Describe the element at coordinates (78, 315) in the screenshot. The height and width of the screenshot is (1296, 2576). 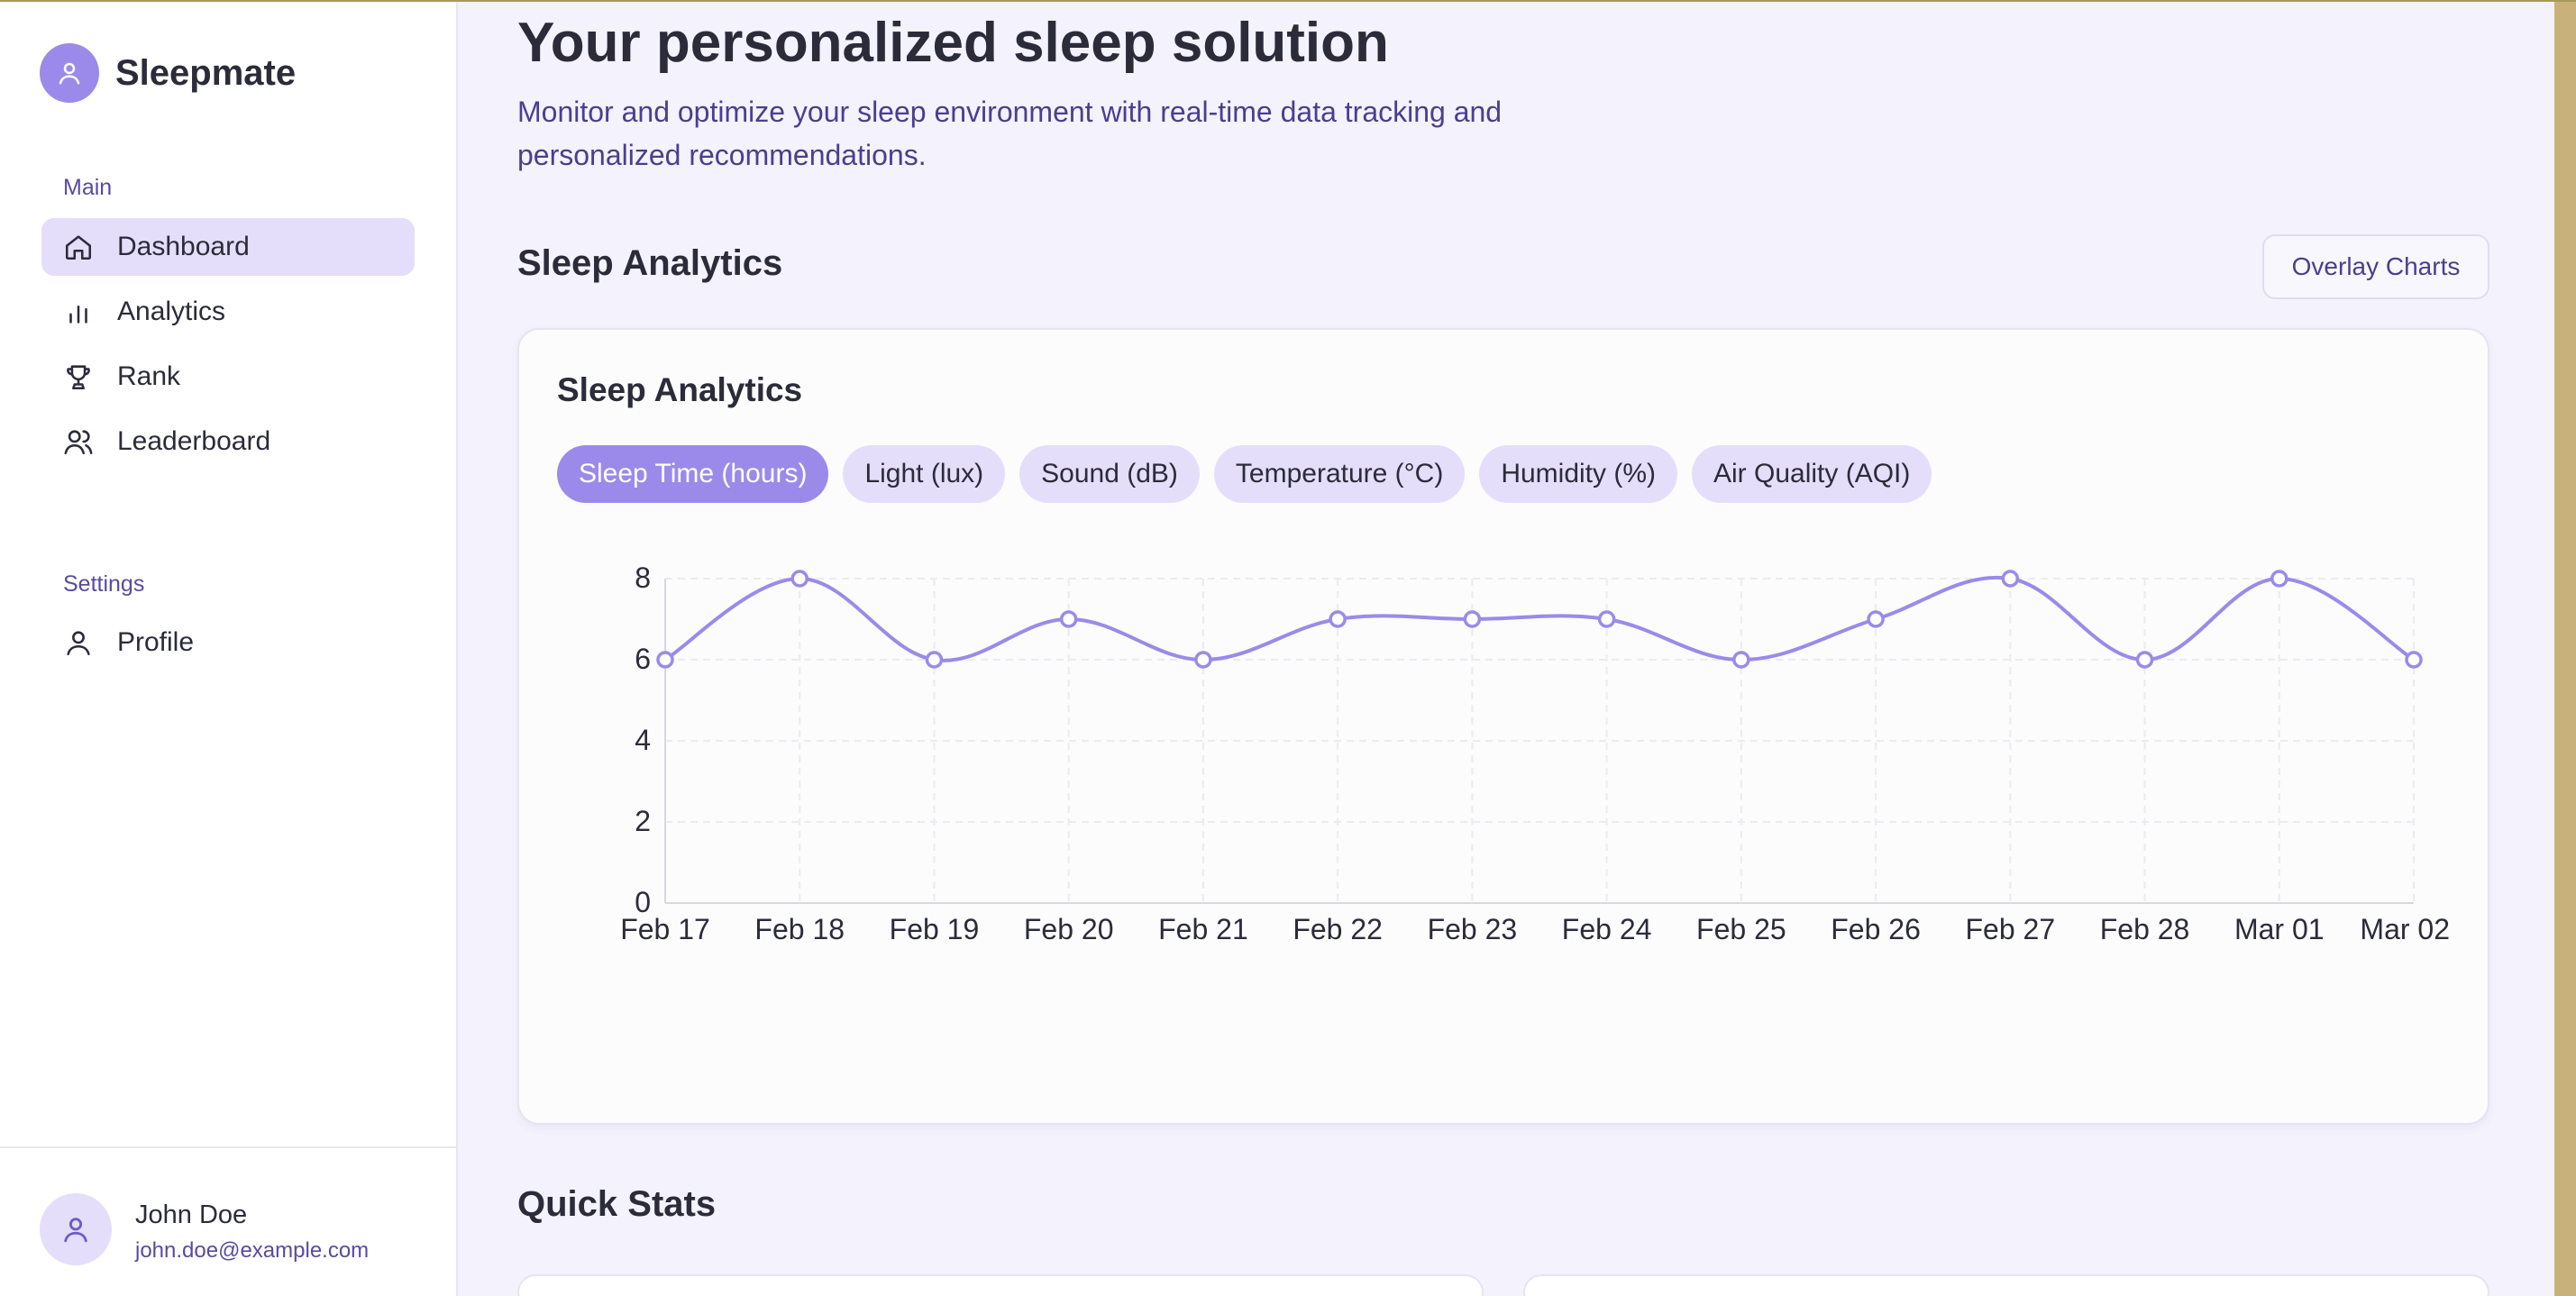
I see `bar-chart-icon` at that location.